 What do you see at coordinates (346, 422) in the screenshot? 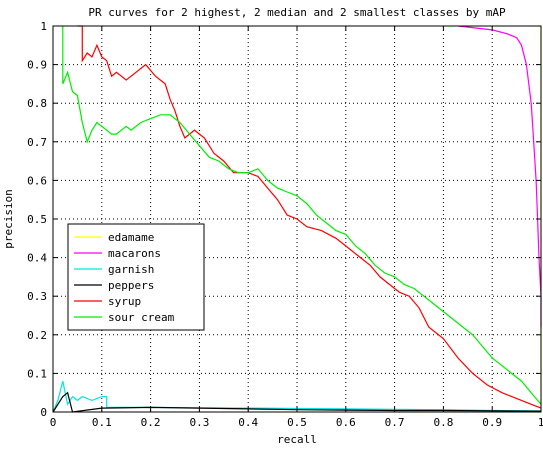
I see `x-tick-label: 0.6` at bounding box center [346, 422].